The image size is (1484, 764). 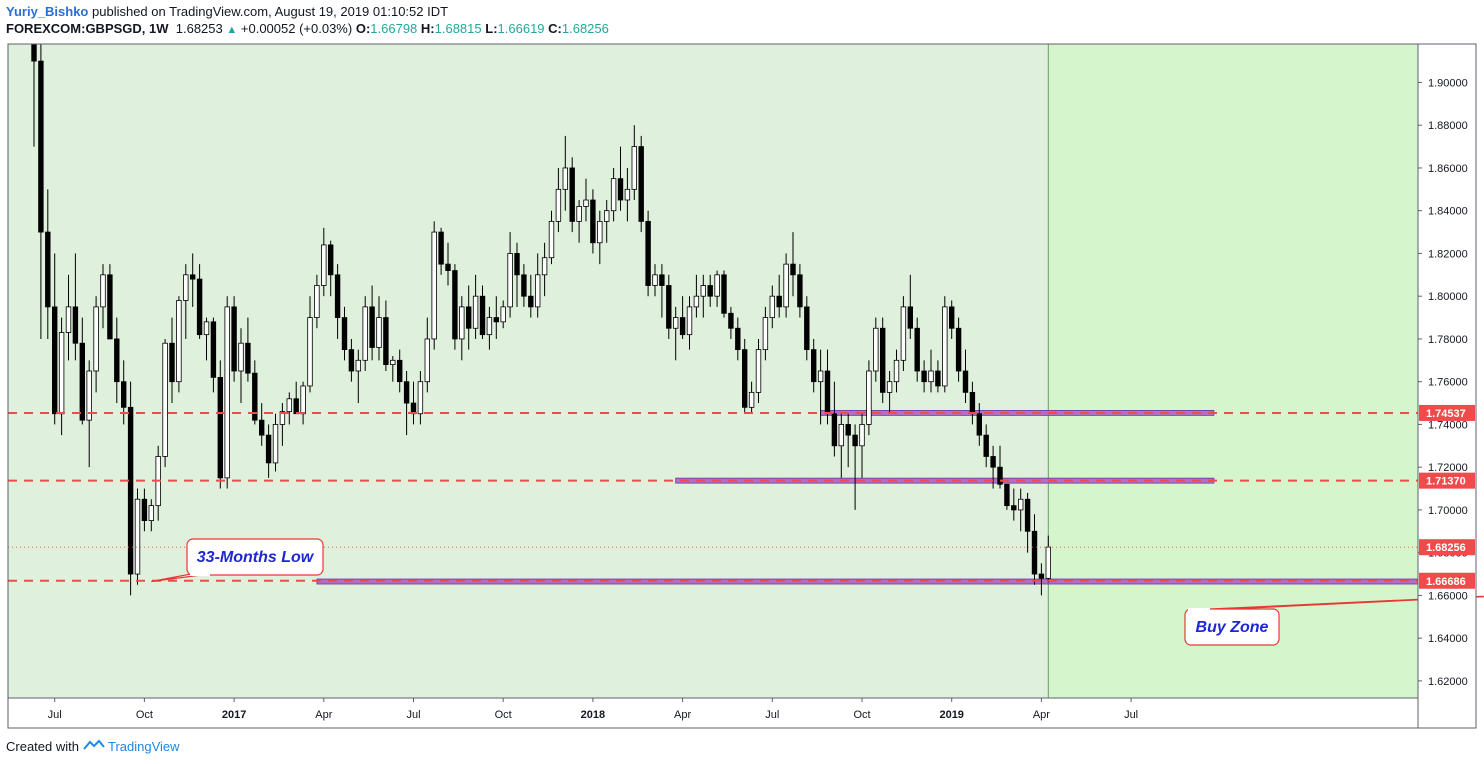 What do you see at coordinates (1448, 596) in the screenshot?
I see `y-tick-label: 1.66000` at bounding box center [1448, 596].